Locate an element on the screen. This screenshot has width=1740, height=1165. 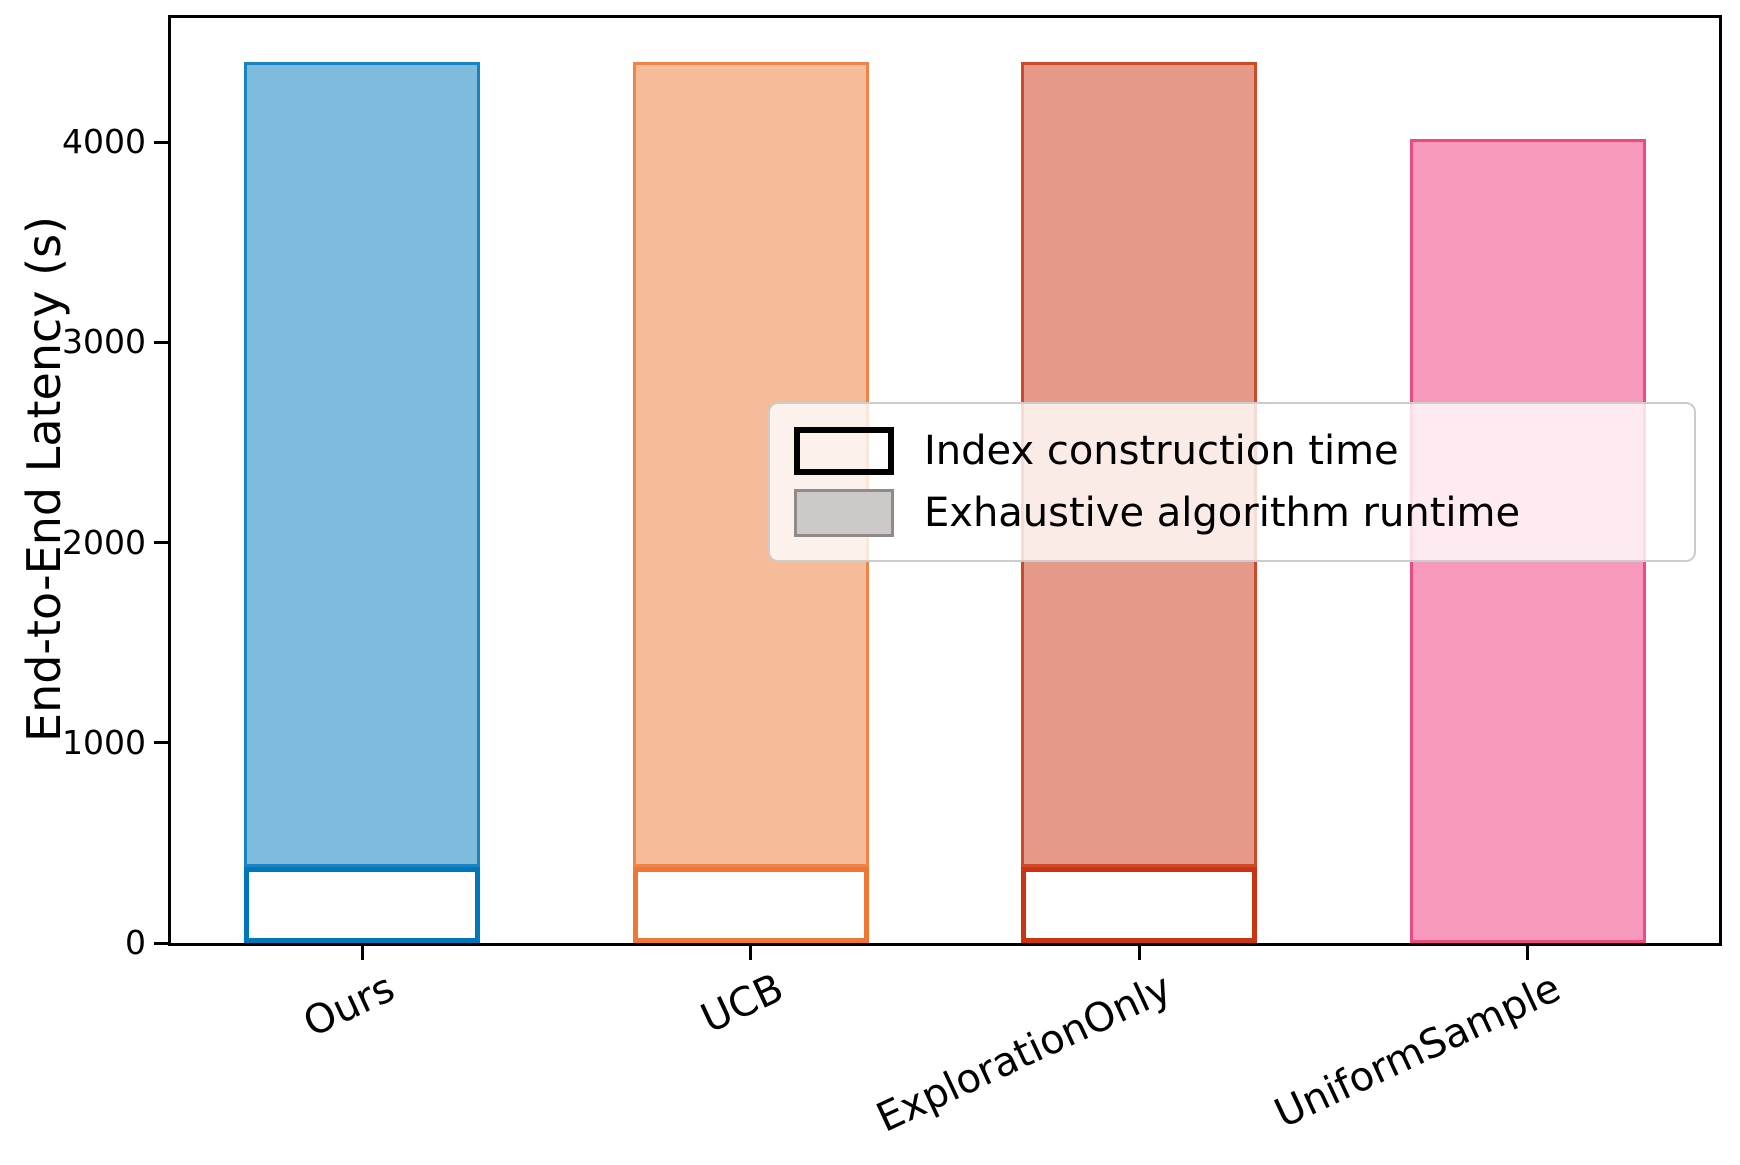
legend-label-index-construction: Index construction time is located at coordinates (1161, 451).